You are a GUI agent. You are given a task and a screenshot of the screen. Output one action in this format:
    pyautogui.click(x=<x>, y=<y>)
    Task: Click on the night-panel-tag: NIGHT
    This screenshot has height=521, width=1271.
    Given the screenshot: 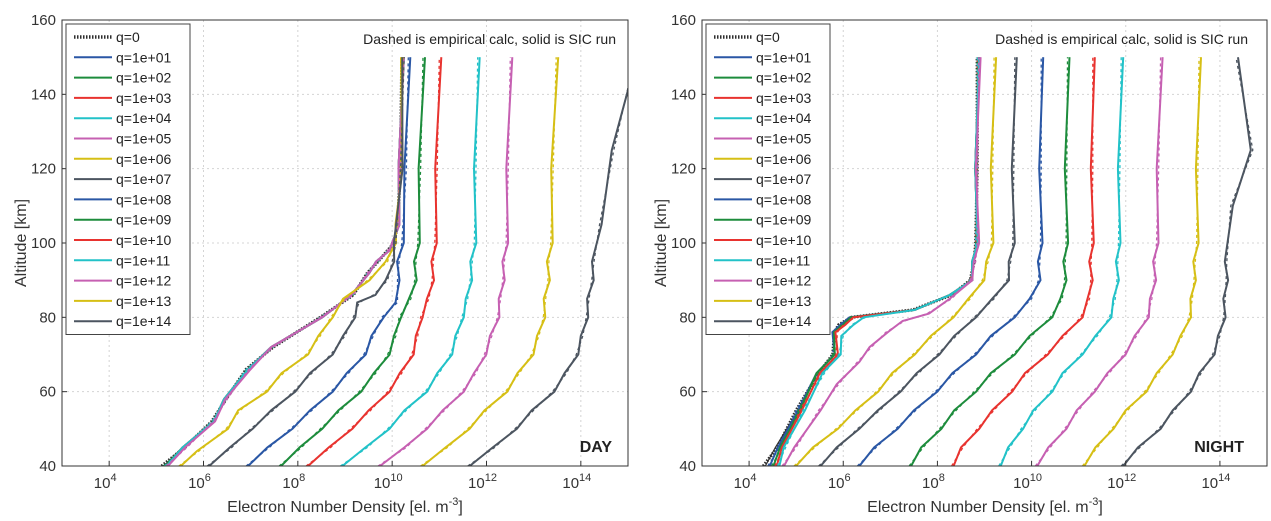 What is the action you would take?
    pyautogui.click(x=1219, y=447)
    